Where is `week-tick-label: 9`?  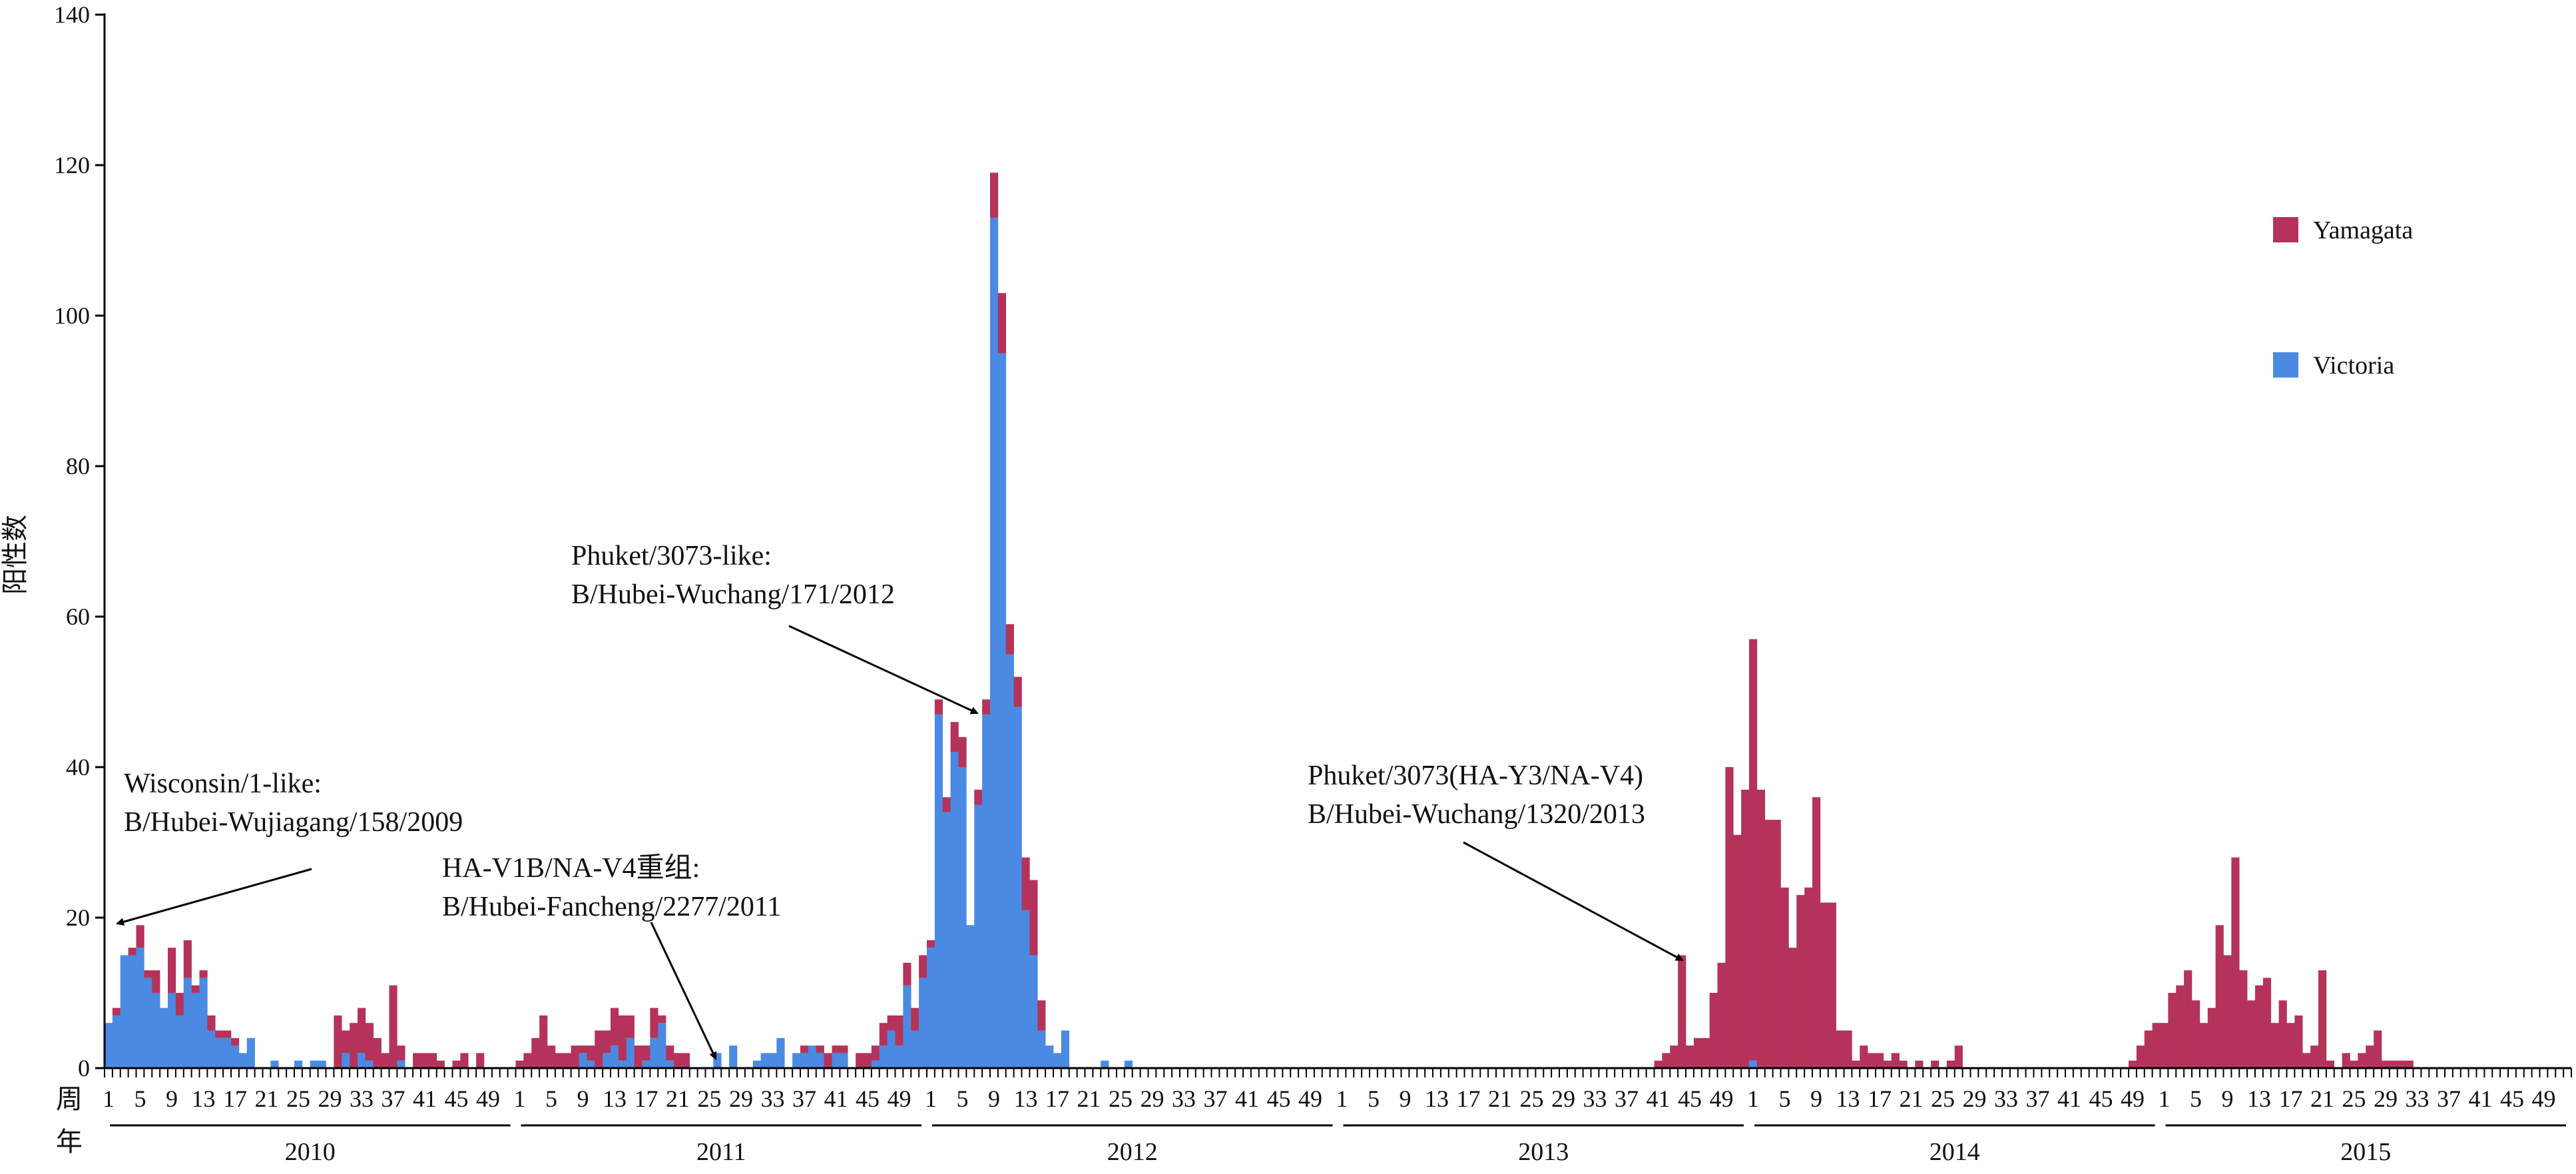
week-tick-label: 9 is located at coordinates (172, 1098).